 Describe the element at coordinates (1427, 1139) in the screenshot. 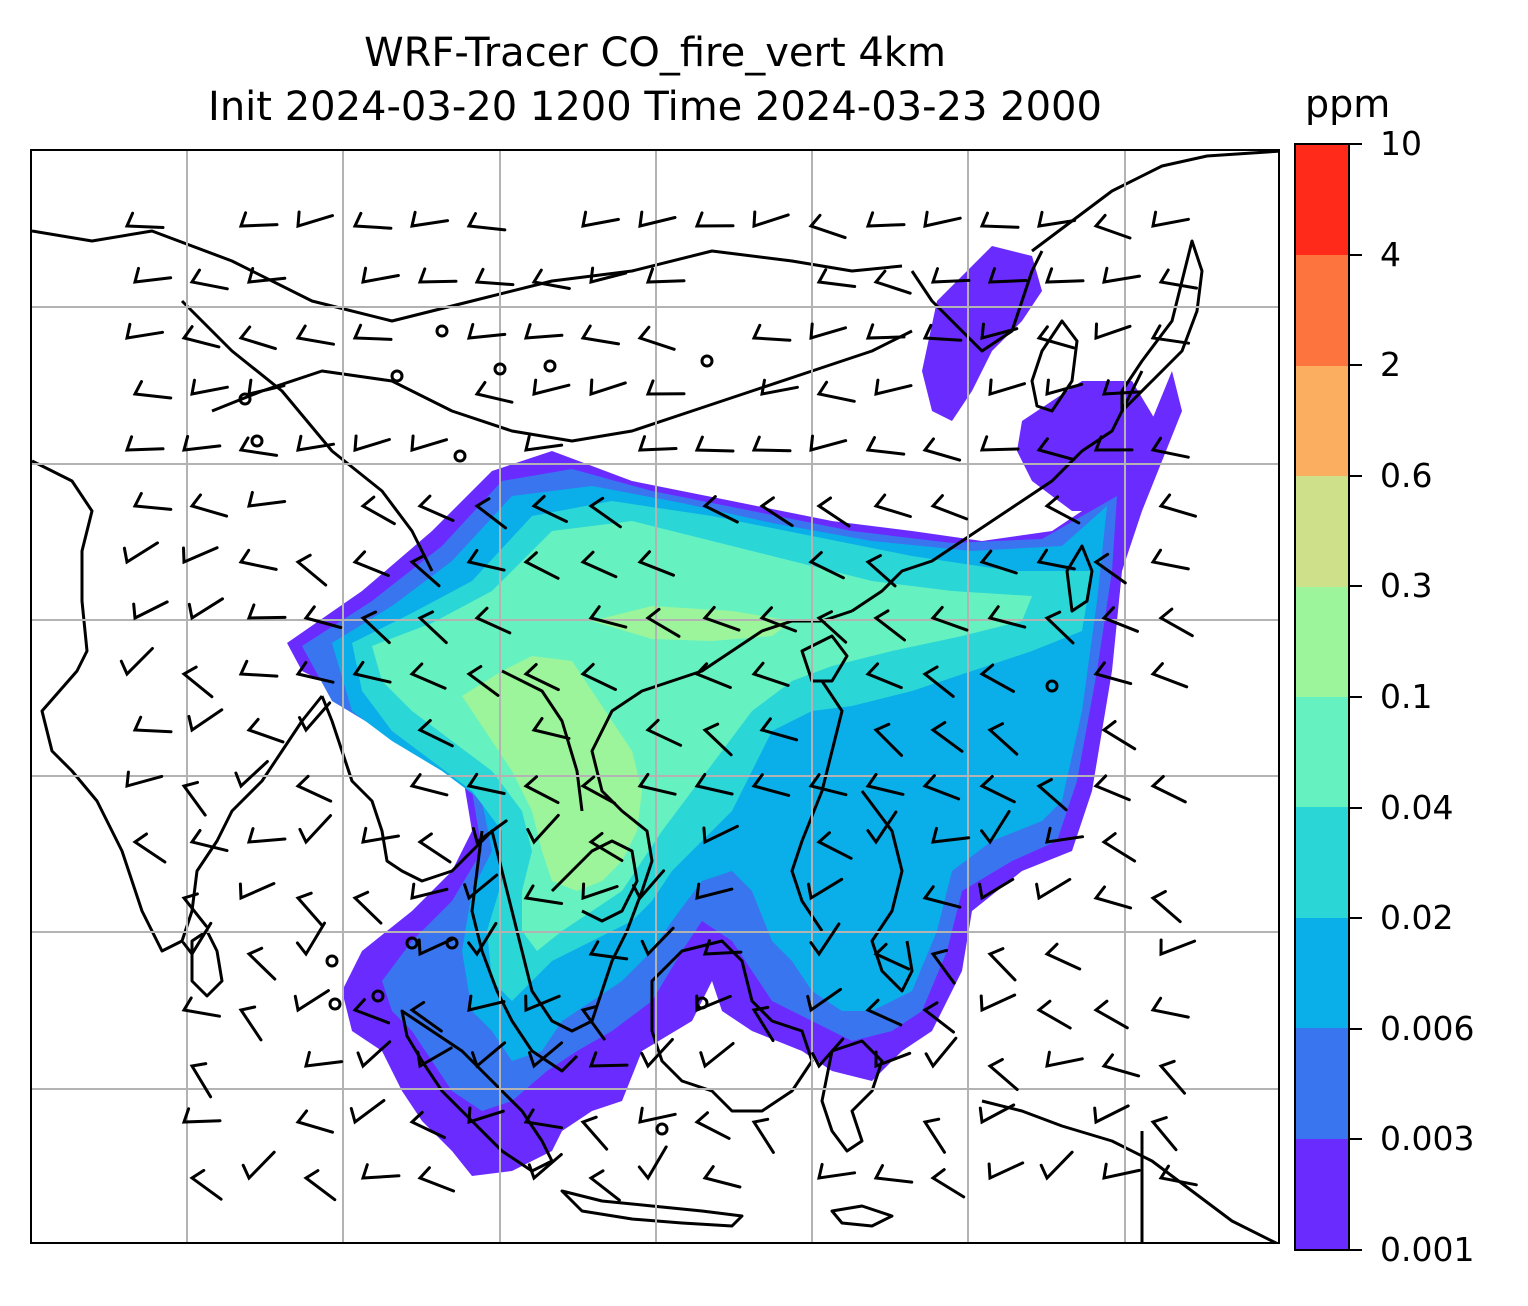

I see `colorbar-tick-label: 0.003` at that location.